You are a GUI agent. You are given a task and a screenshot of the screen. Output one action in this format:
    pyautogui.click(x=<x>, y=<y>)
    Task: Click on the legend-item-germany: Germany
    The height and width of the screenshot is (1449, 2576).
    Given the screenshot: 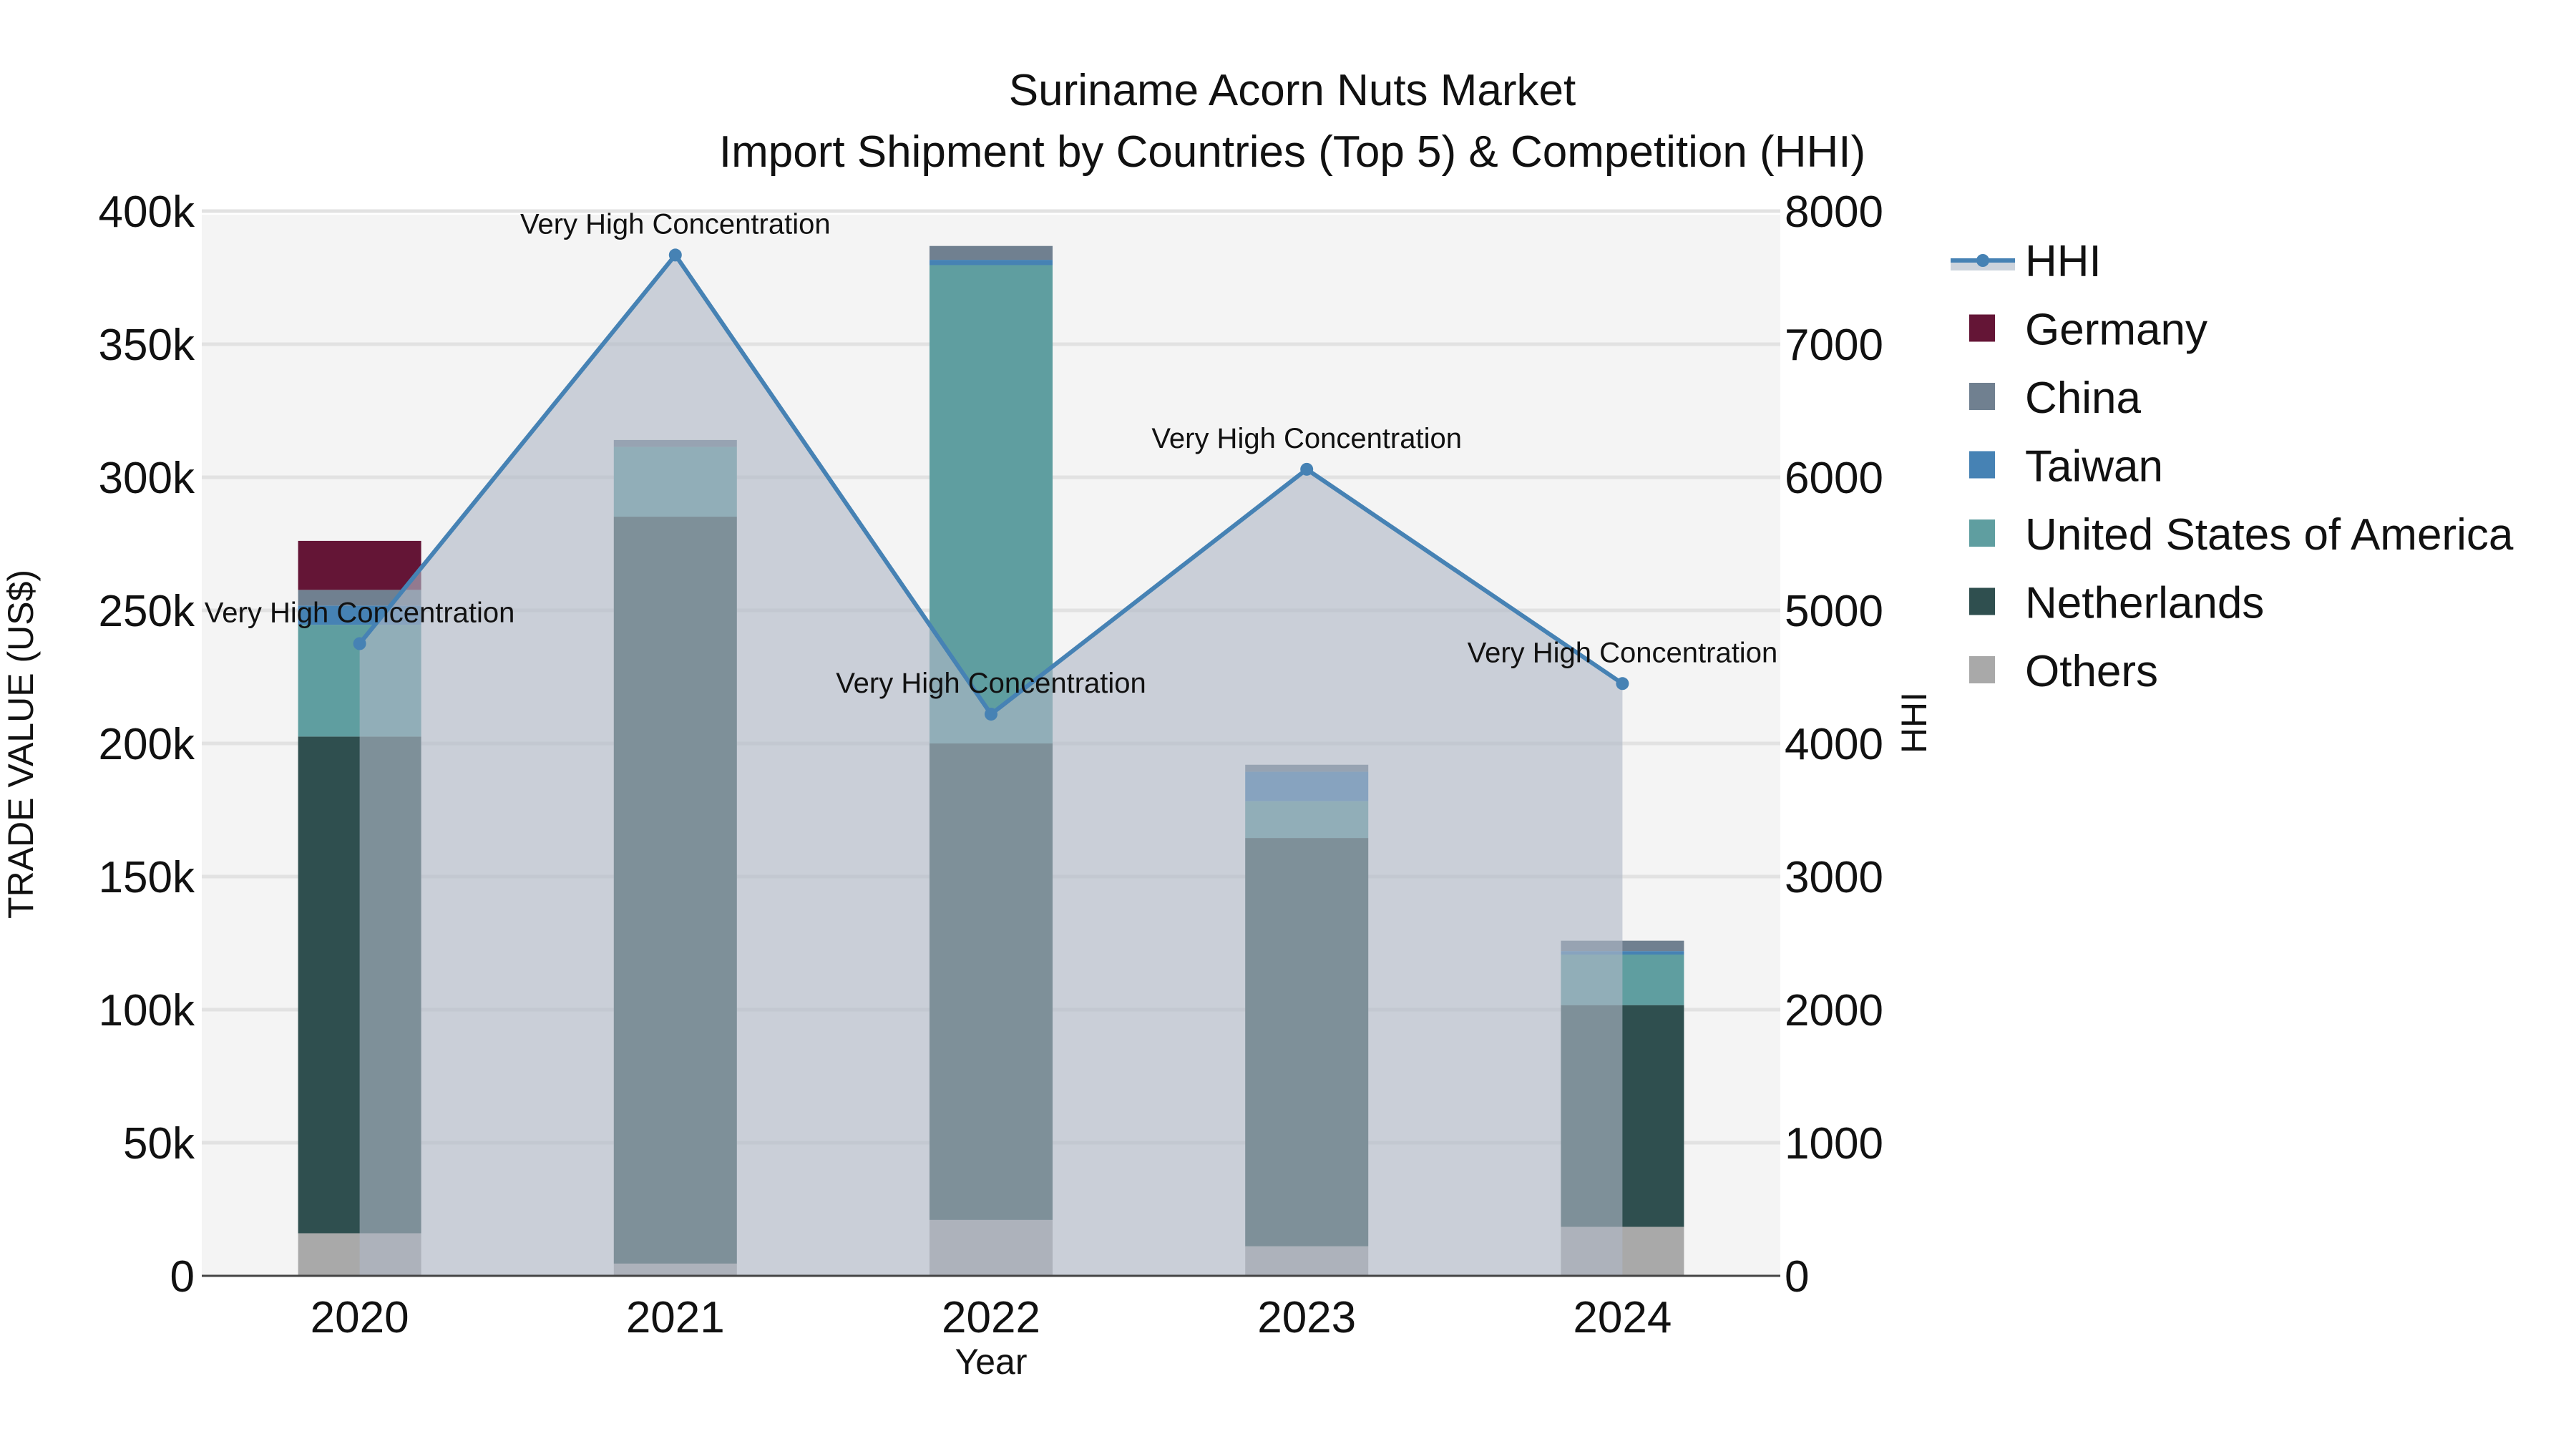 What is the action you would take?
    pyautogui.click(x=2088, y=330)
    